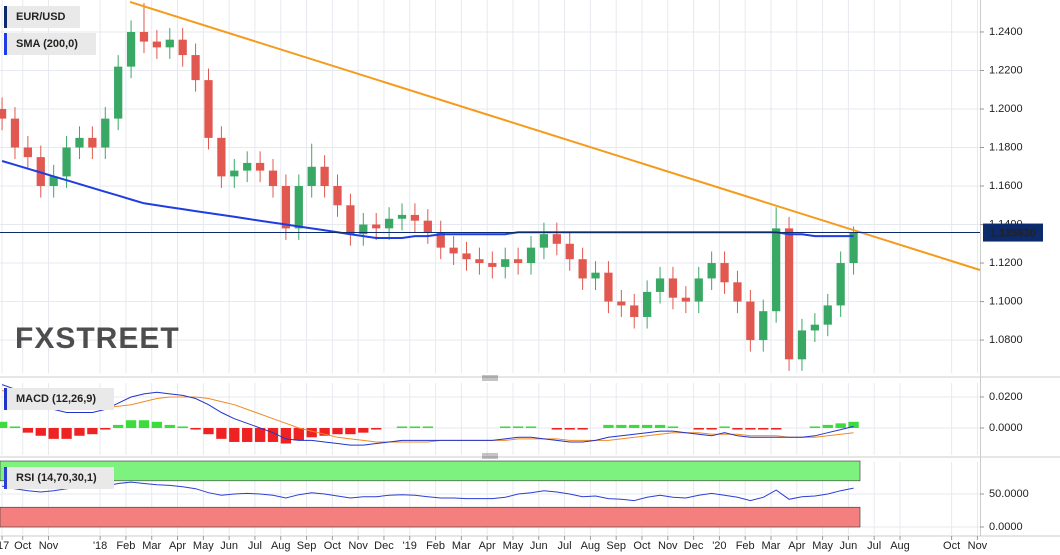  Describe the element at coordinates (56, 399) in the screenshot. I see `legend-macd: MACD (12,26,9)` at that location.